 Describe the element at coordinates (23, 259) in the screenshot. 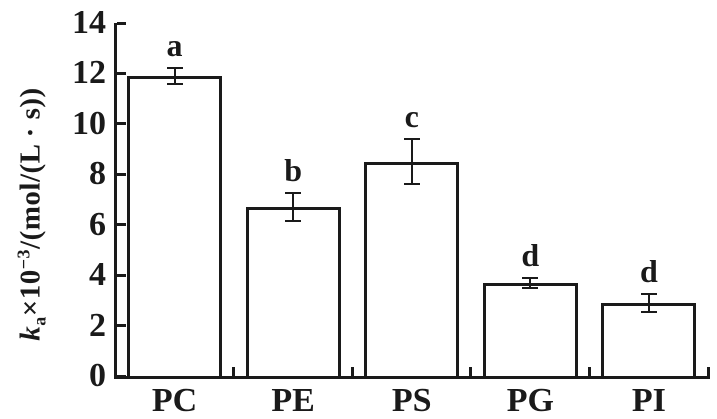

I see `y-axis-label-exponent: −3` at that location.